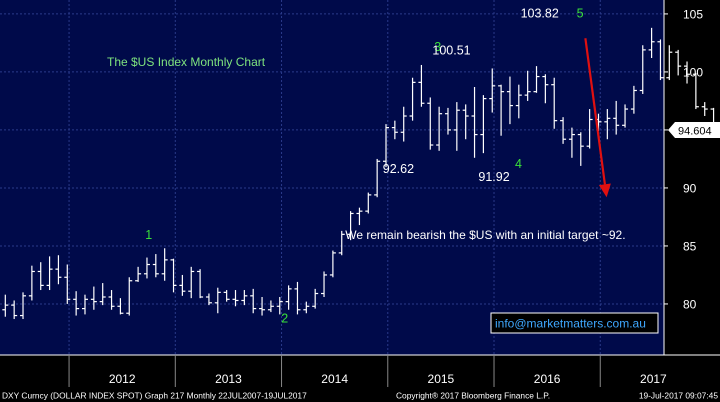 The height and width of the screenshot is (402, 720). Describe the element at coordinates (518, 164) in the screenshot. I see `wave-label: 4` at that location.